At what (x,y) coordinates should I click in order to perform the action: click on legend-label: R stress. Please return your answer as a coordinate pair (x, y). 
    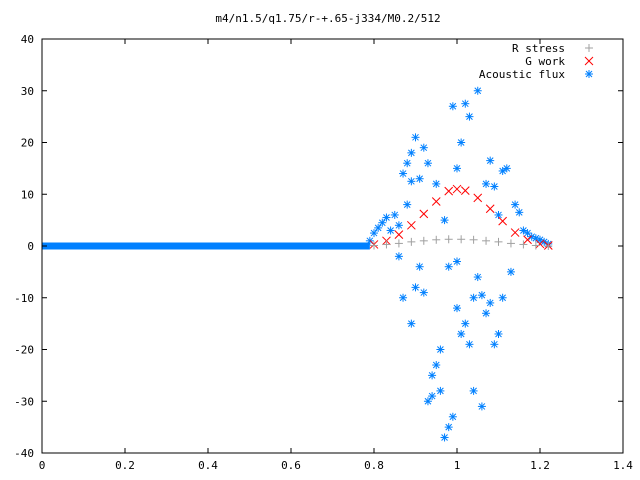
    Looking at the image, I should click on (538, 48).